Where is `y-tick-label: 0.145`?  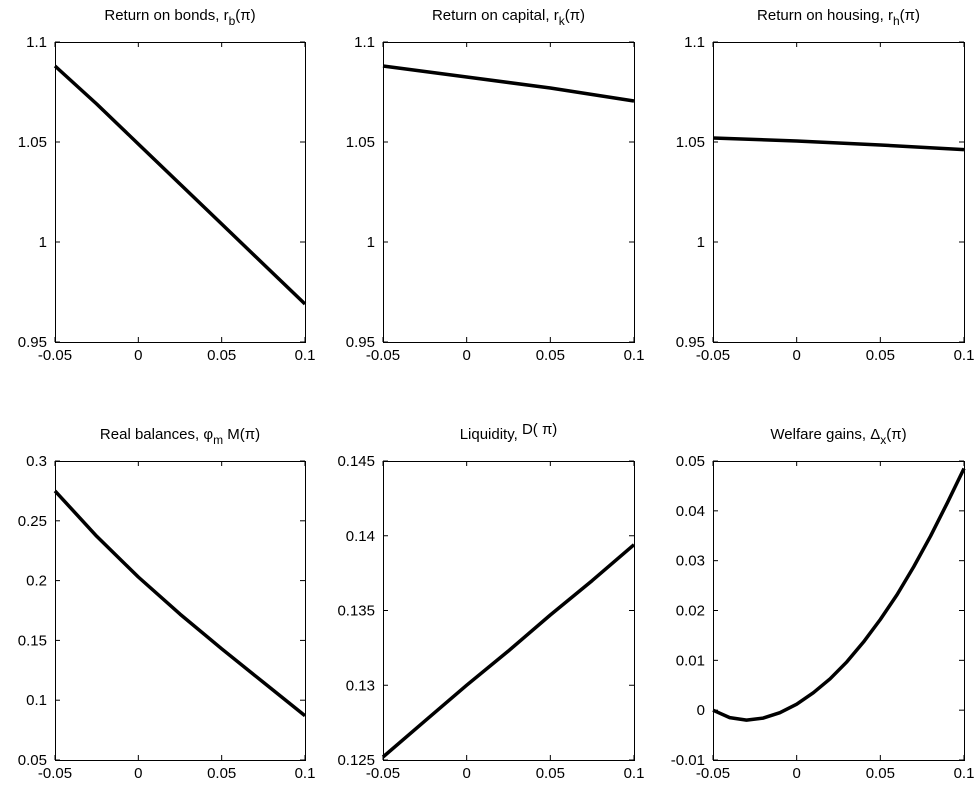
y-tick-label: 0.145 is located at coordinates (356, 461).